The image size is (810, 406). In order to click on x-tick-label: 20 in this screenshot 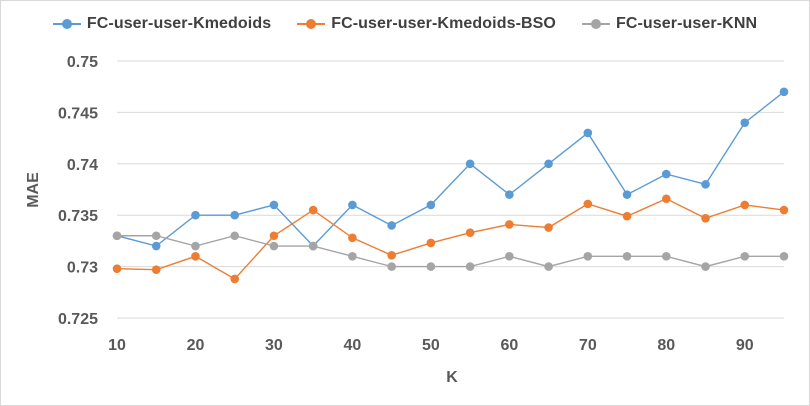, I will do `click(196, 345)`.